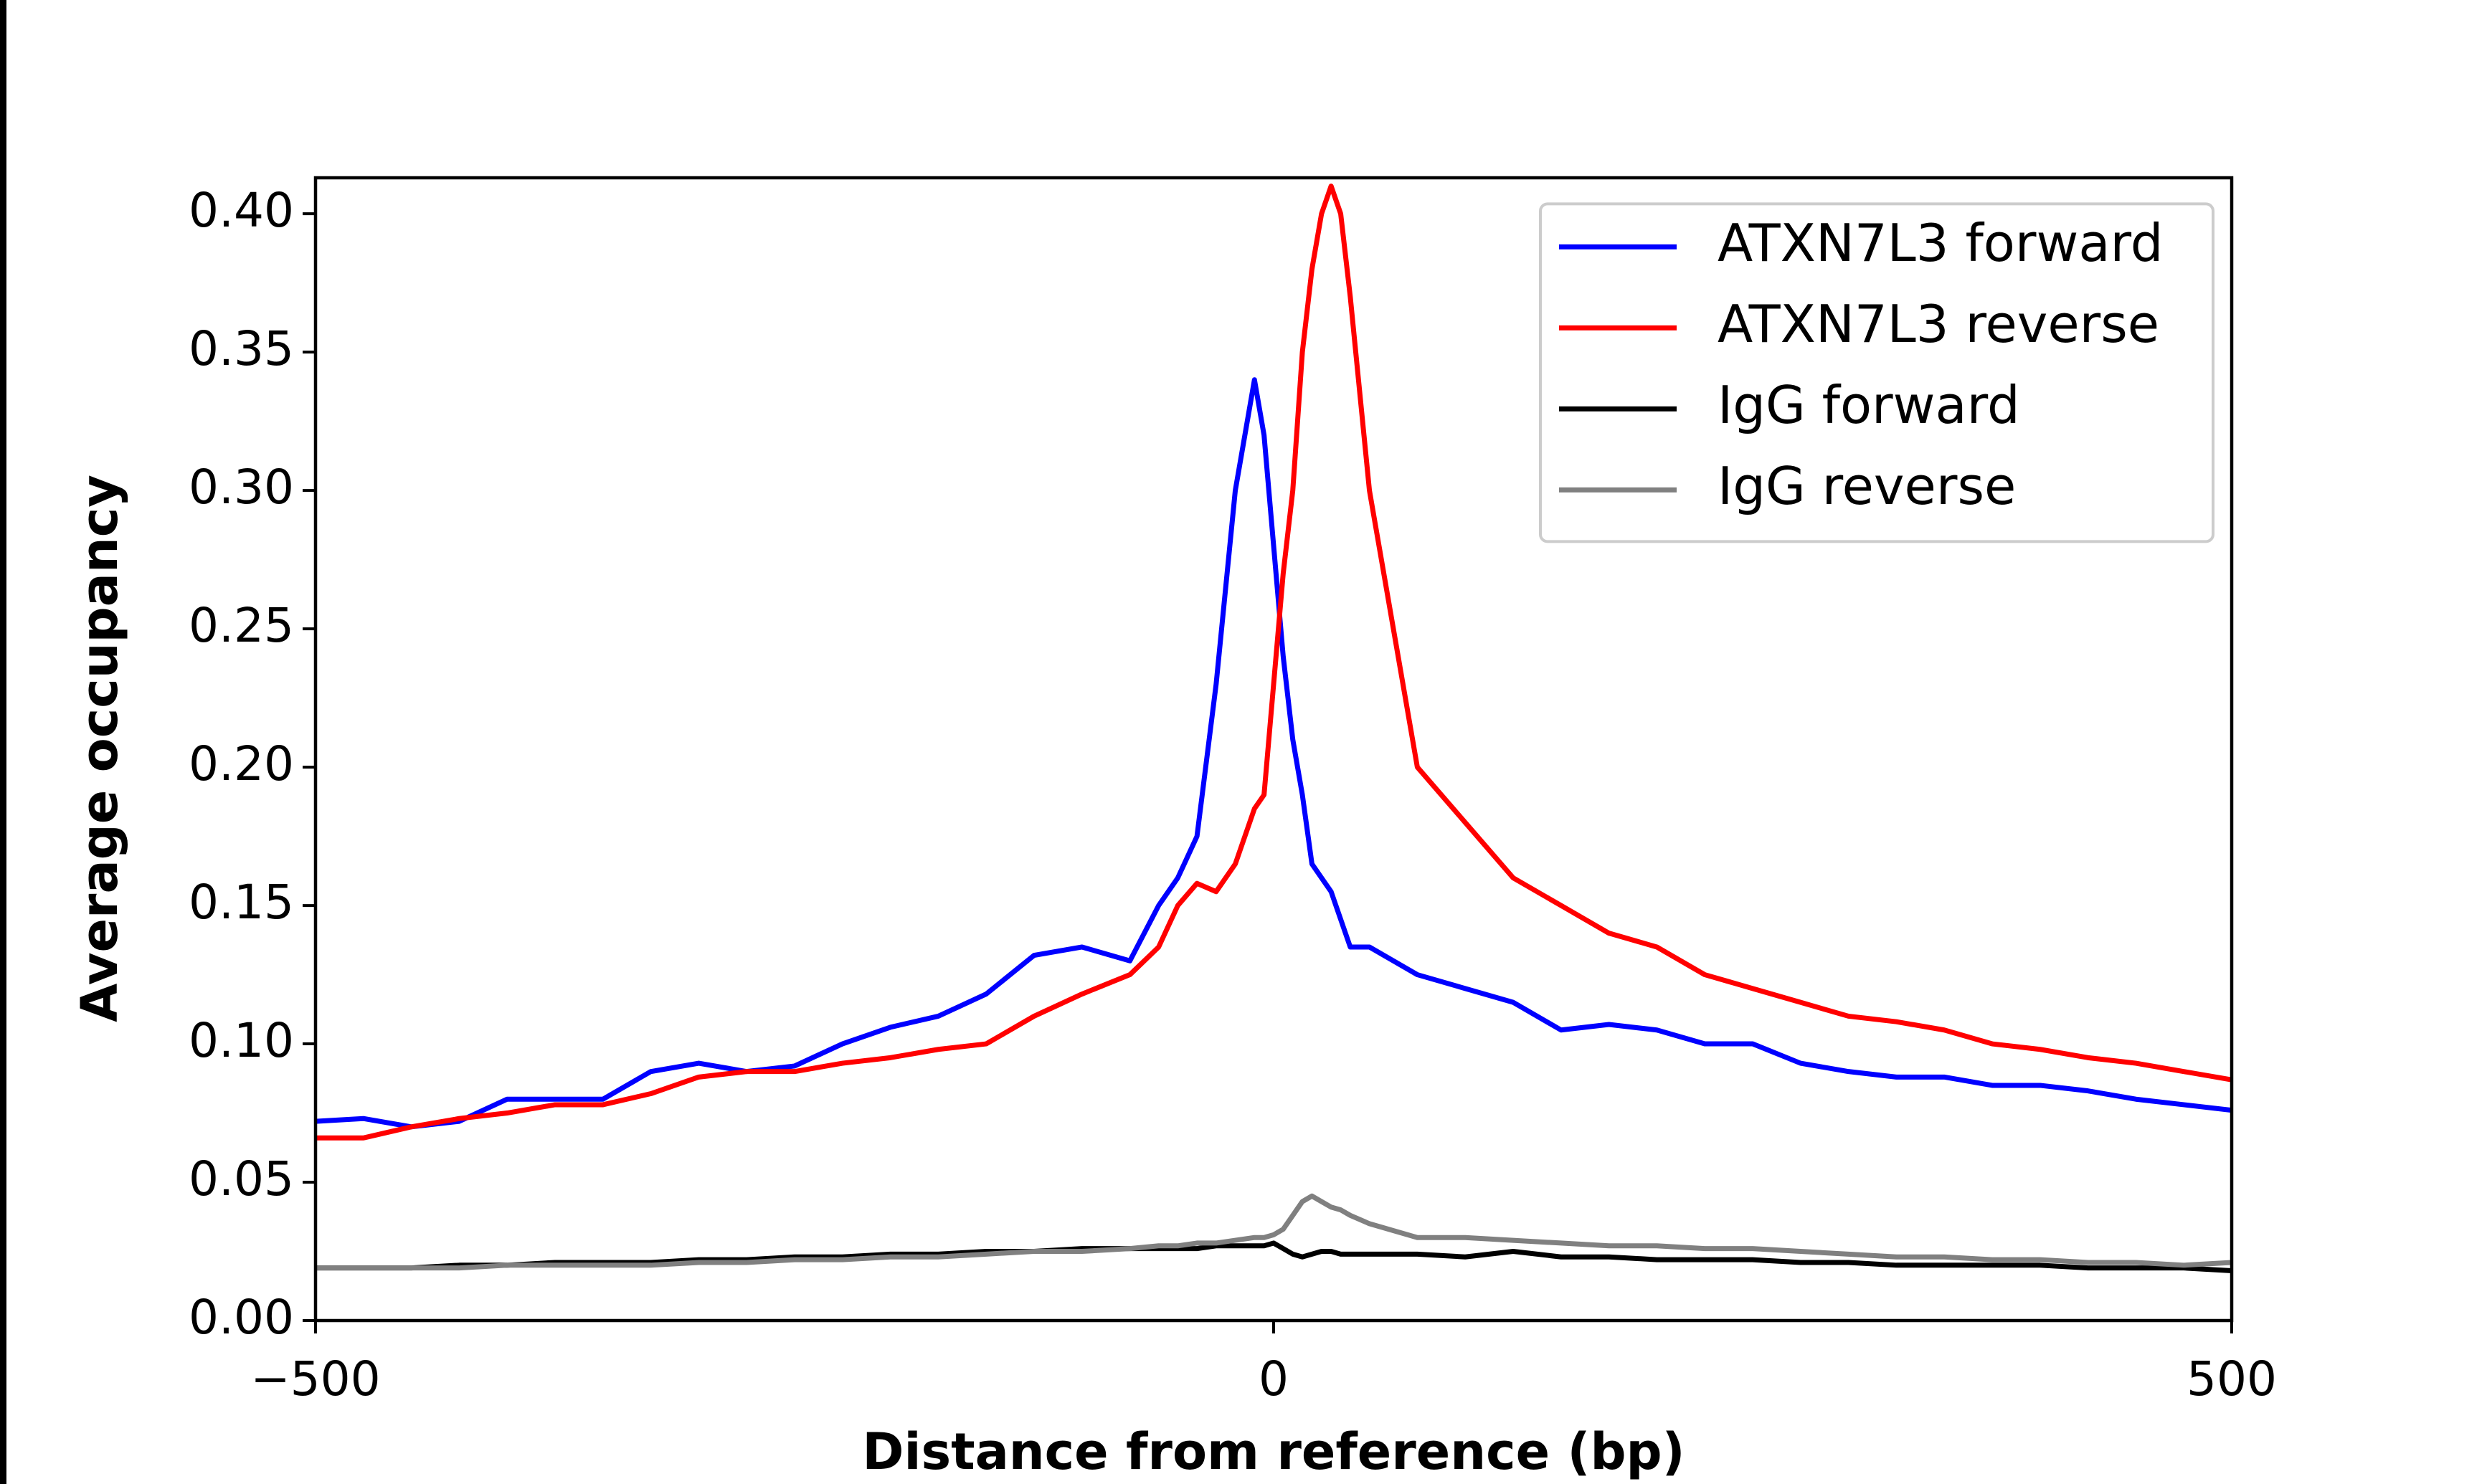 The width and height of the screenshot is (2487, 1484). I want to click on x-tick-label: 500, so click(2232, 1379).